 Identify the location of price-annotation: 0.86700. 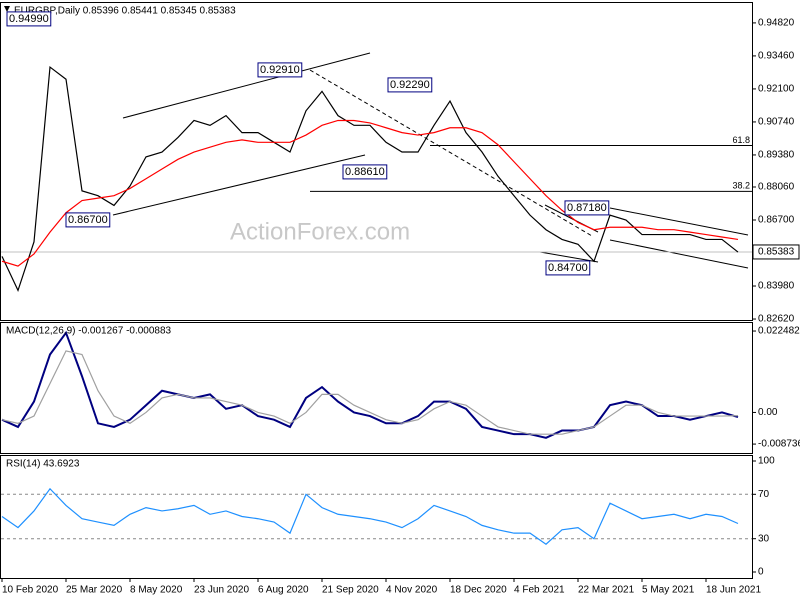
(88, 220).